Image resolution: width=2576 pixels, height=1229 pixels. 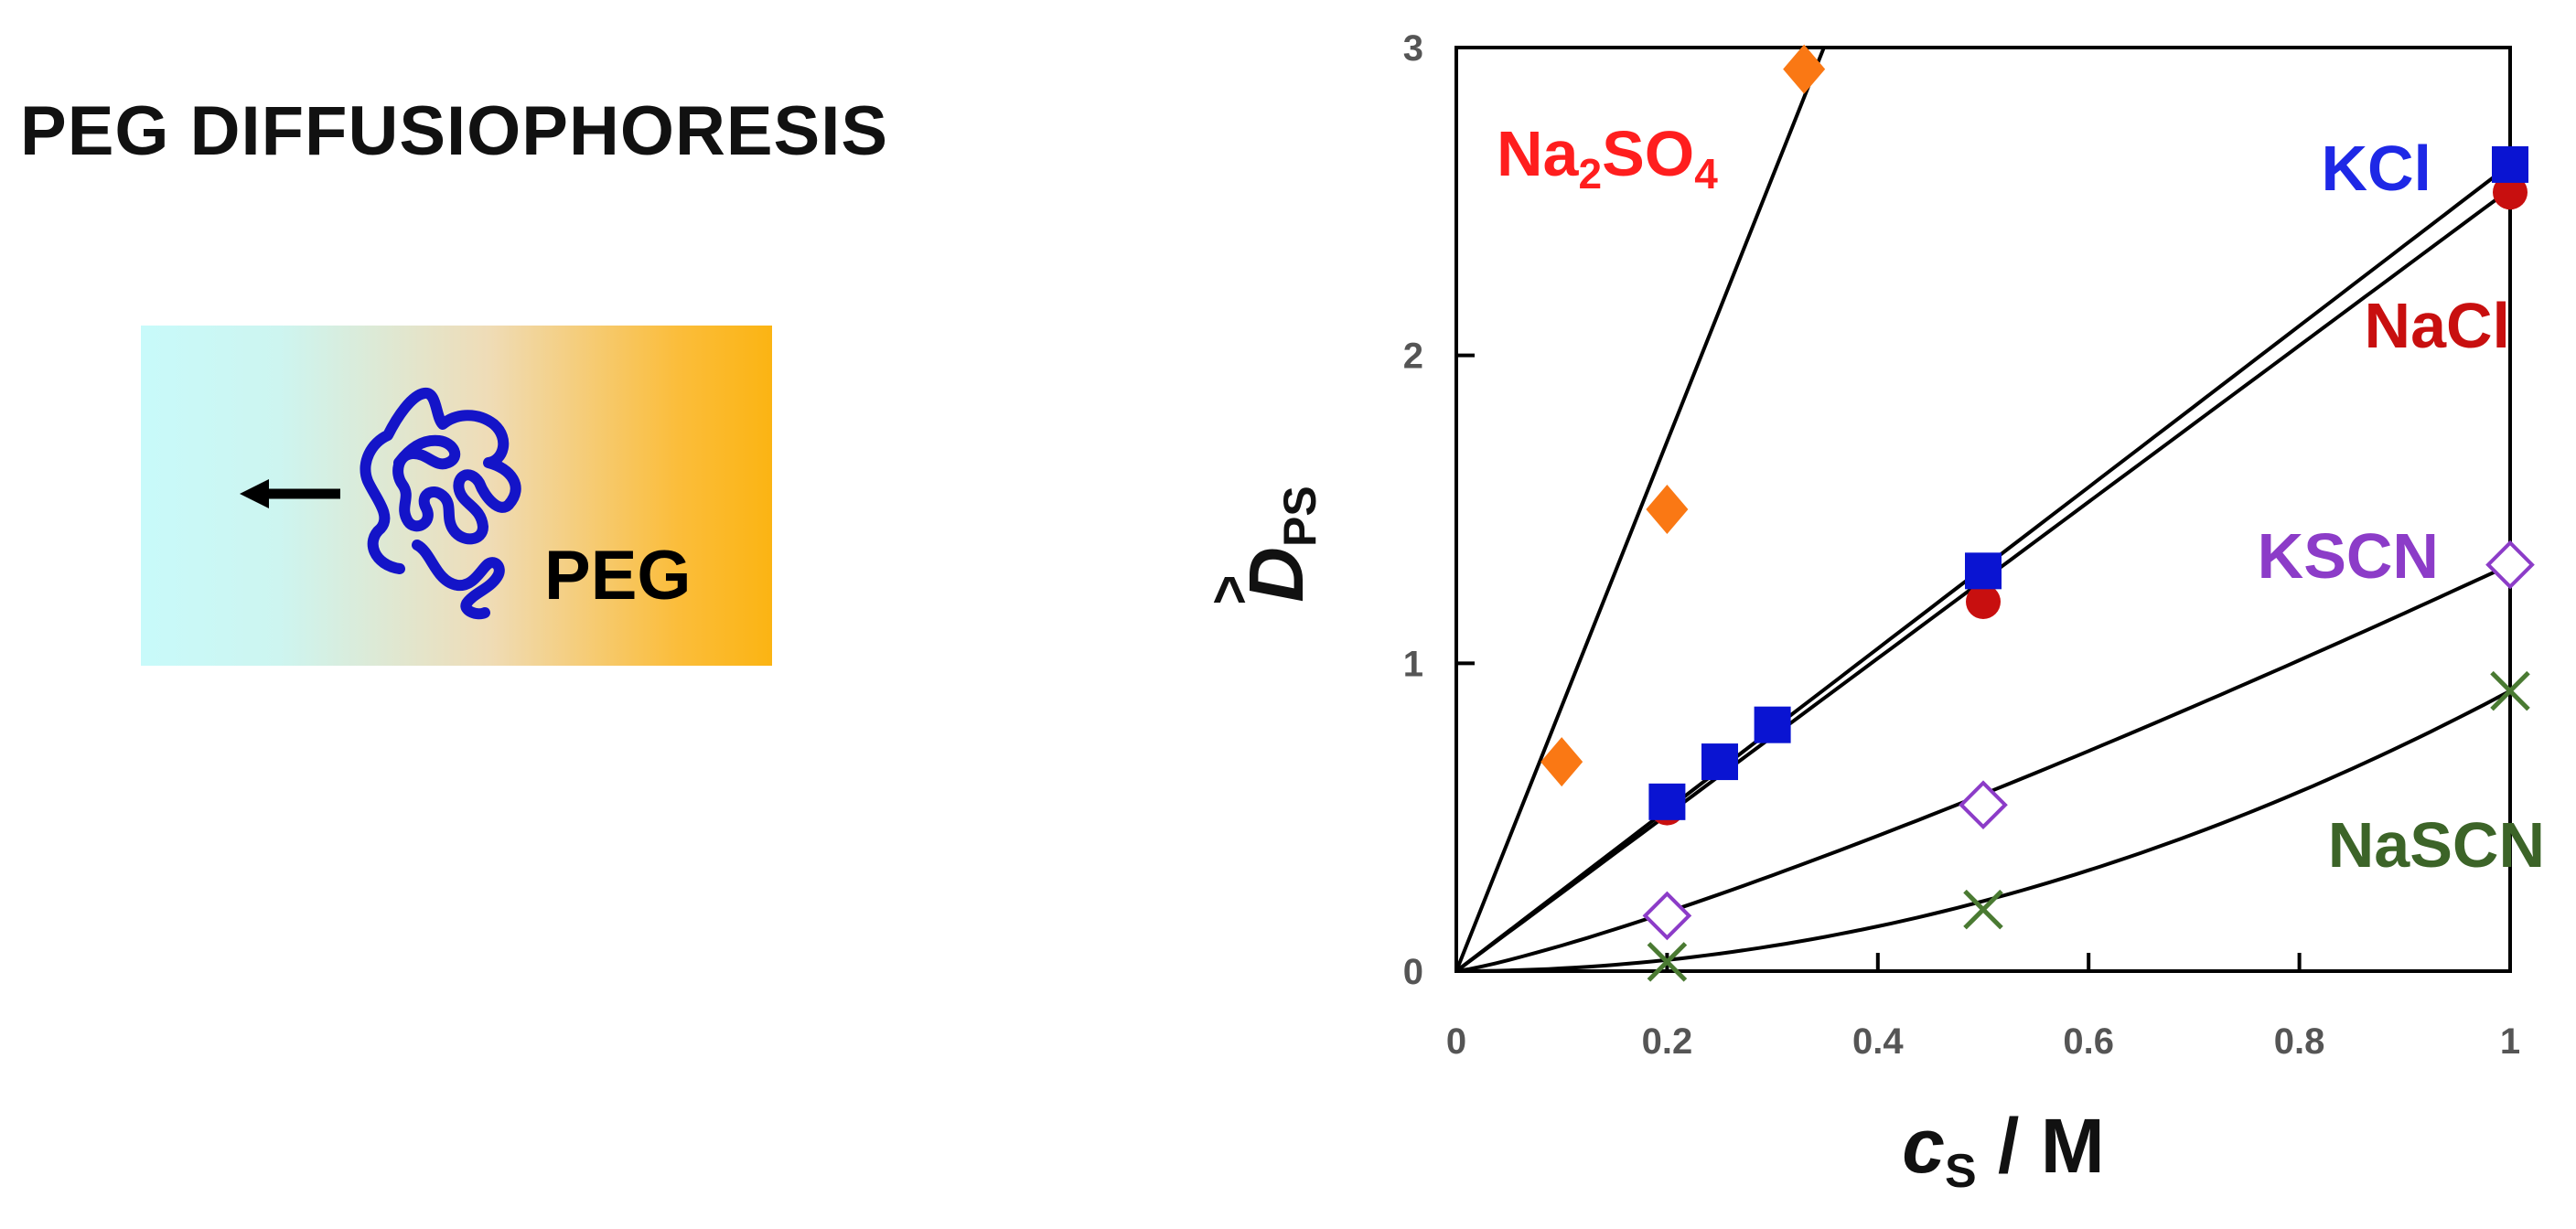 I want to click on peg-polymer-coil-icon, so click(x=440, y=504).